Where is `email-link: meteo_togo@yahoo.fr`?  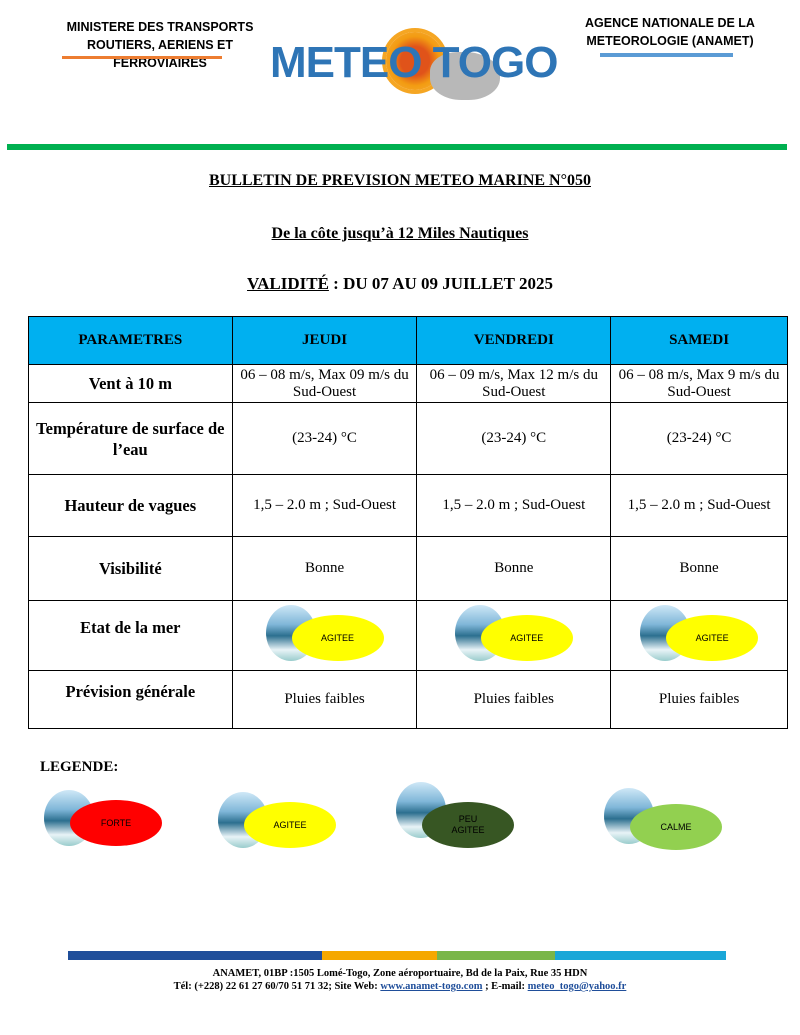
email-link: meteo_togo@yahoo.fr is located at coordinates (577, 986).